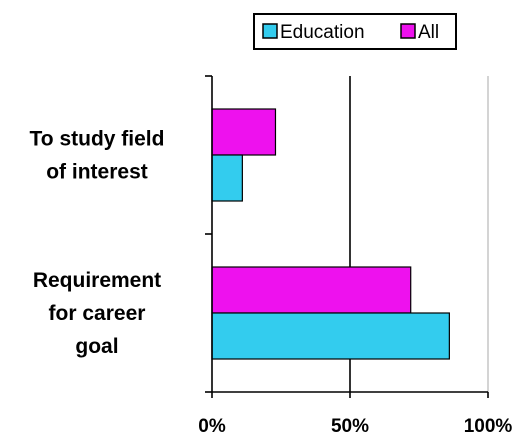  I want to click on category-label-line: for career, so click(97, 313).